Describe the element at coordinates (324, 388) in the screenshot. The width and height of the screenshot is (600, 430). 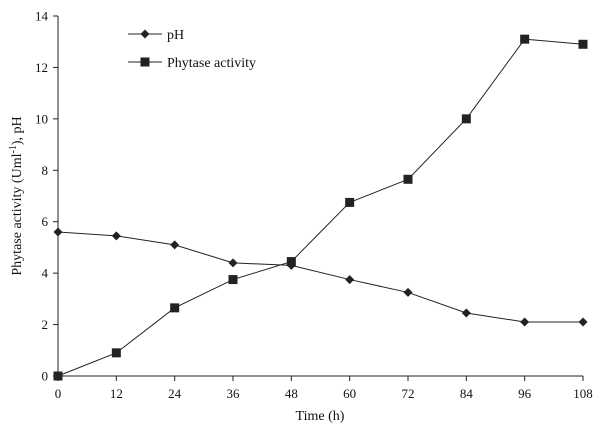
I see `x-ticks: 0 12 24 36 48 60 72 84 96 108` at that location.